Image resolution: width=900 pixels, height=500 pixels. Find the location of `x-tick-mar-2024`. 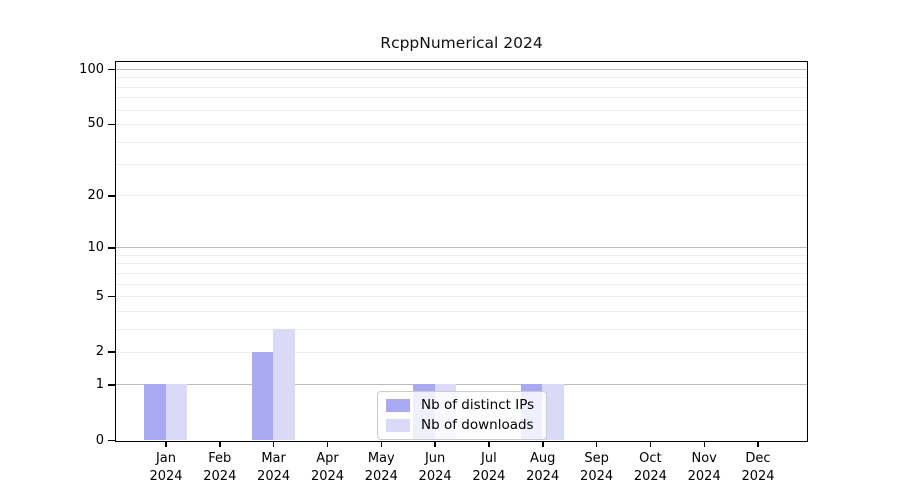

x-tick-mar-2024 is located at coordinates (273, 444).